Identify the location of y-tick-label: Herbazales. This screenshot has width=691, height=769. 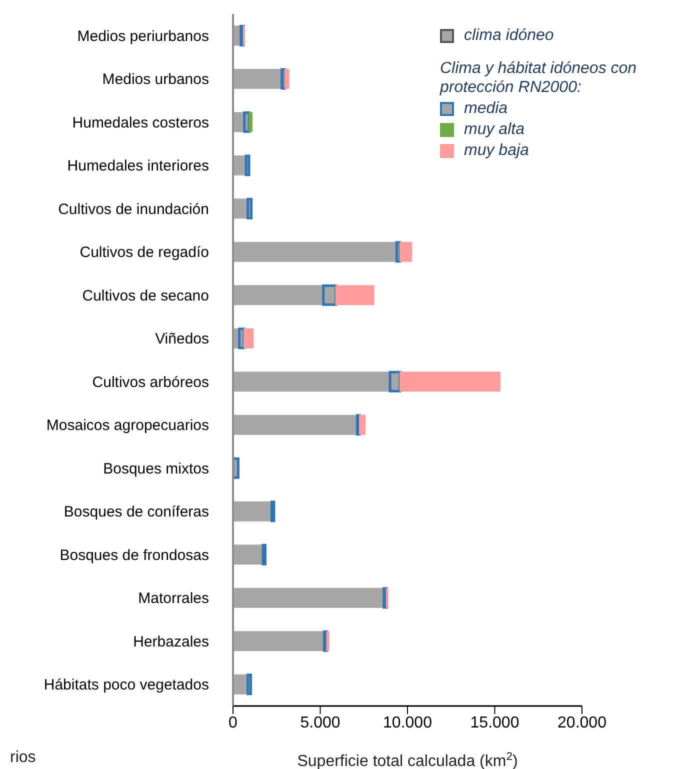
(171, 641).